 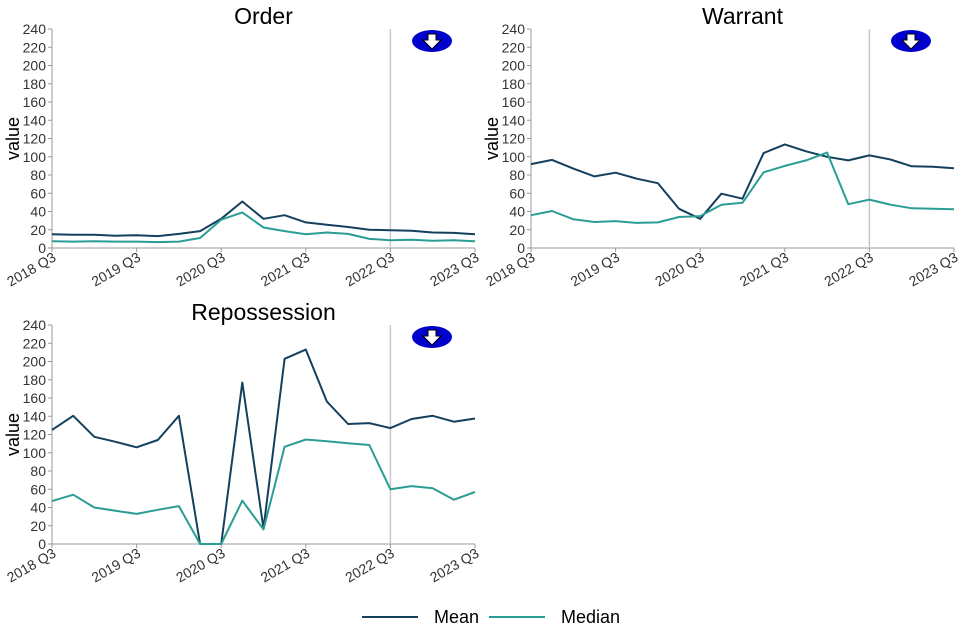 What do you see at coordinates (263, 312) in the screenshot?
I see `panel-title-repossession: Repossession` at bounding box center [263, 312].